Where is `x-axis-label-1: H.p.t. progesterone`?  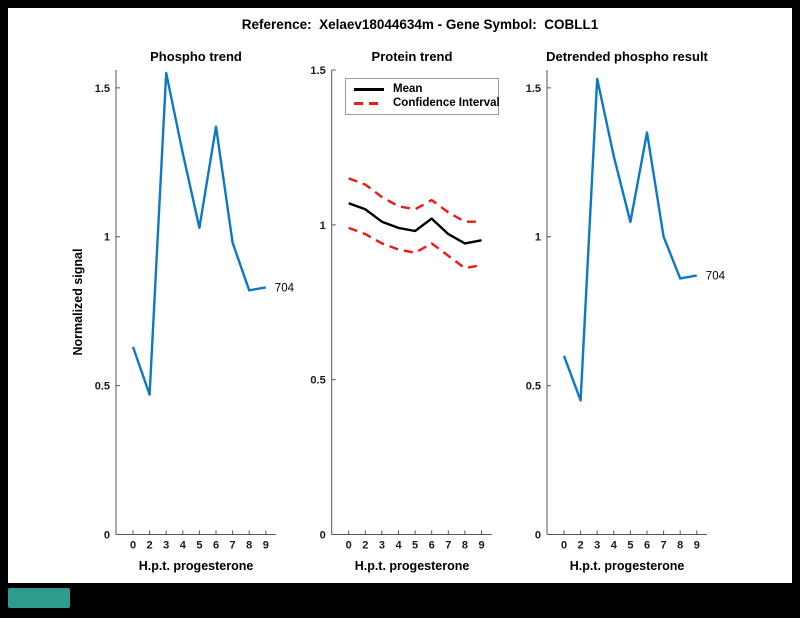
x-axis-label-1: H.p.t. progesterone is located at coordinates (196, 566).